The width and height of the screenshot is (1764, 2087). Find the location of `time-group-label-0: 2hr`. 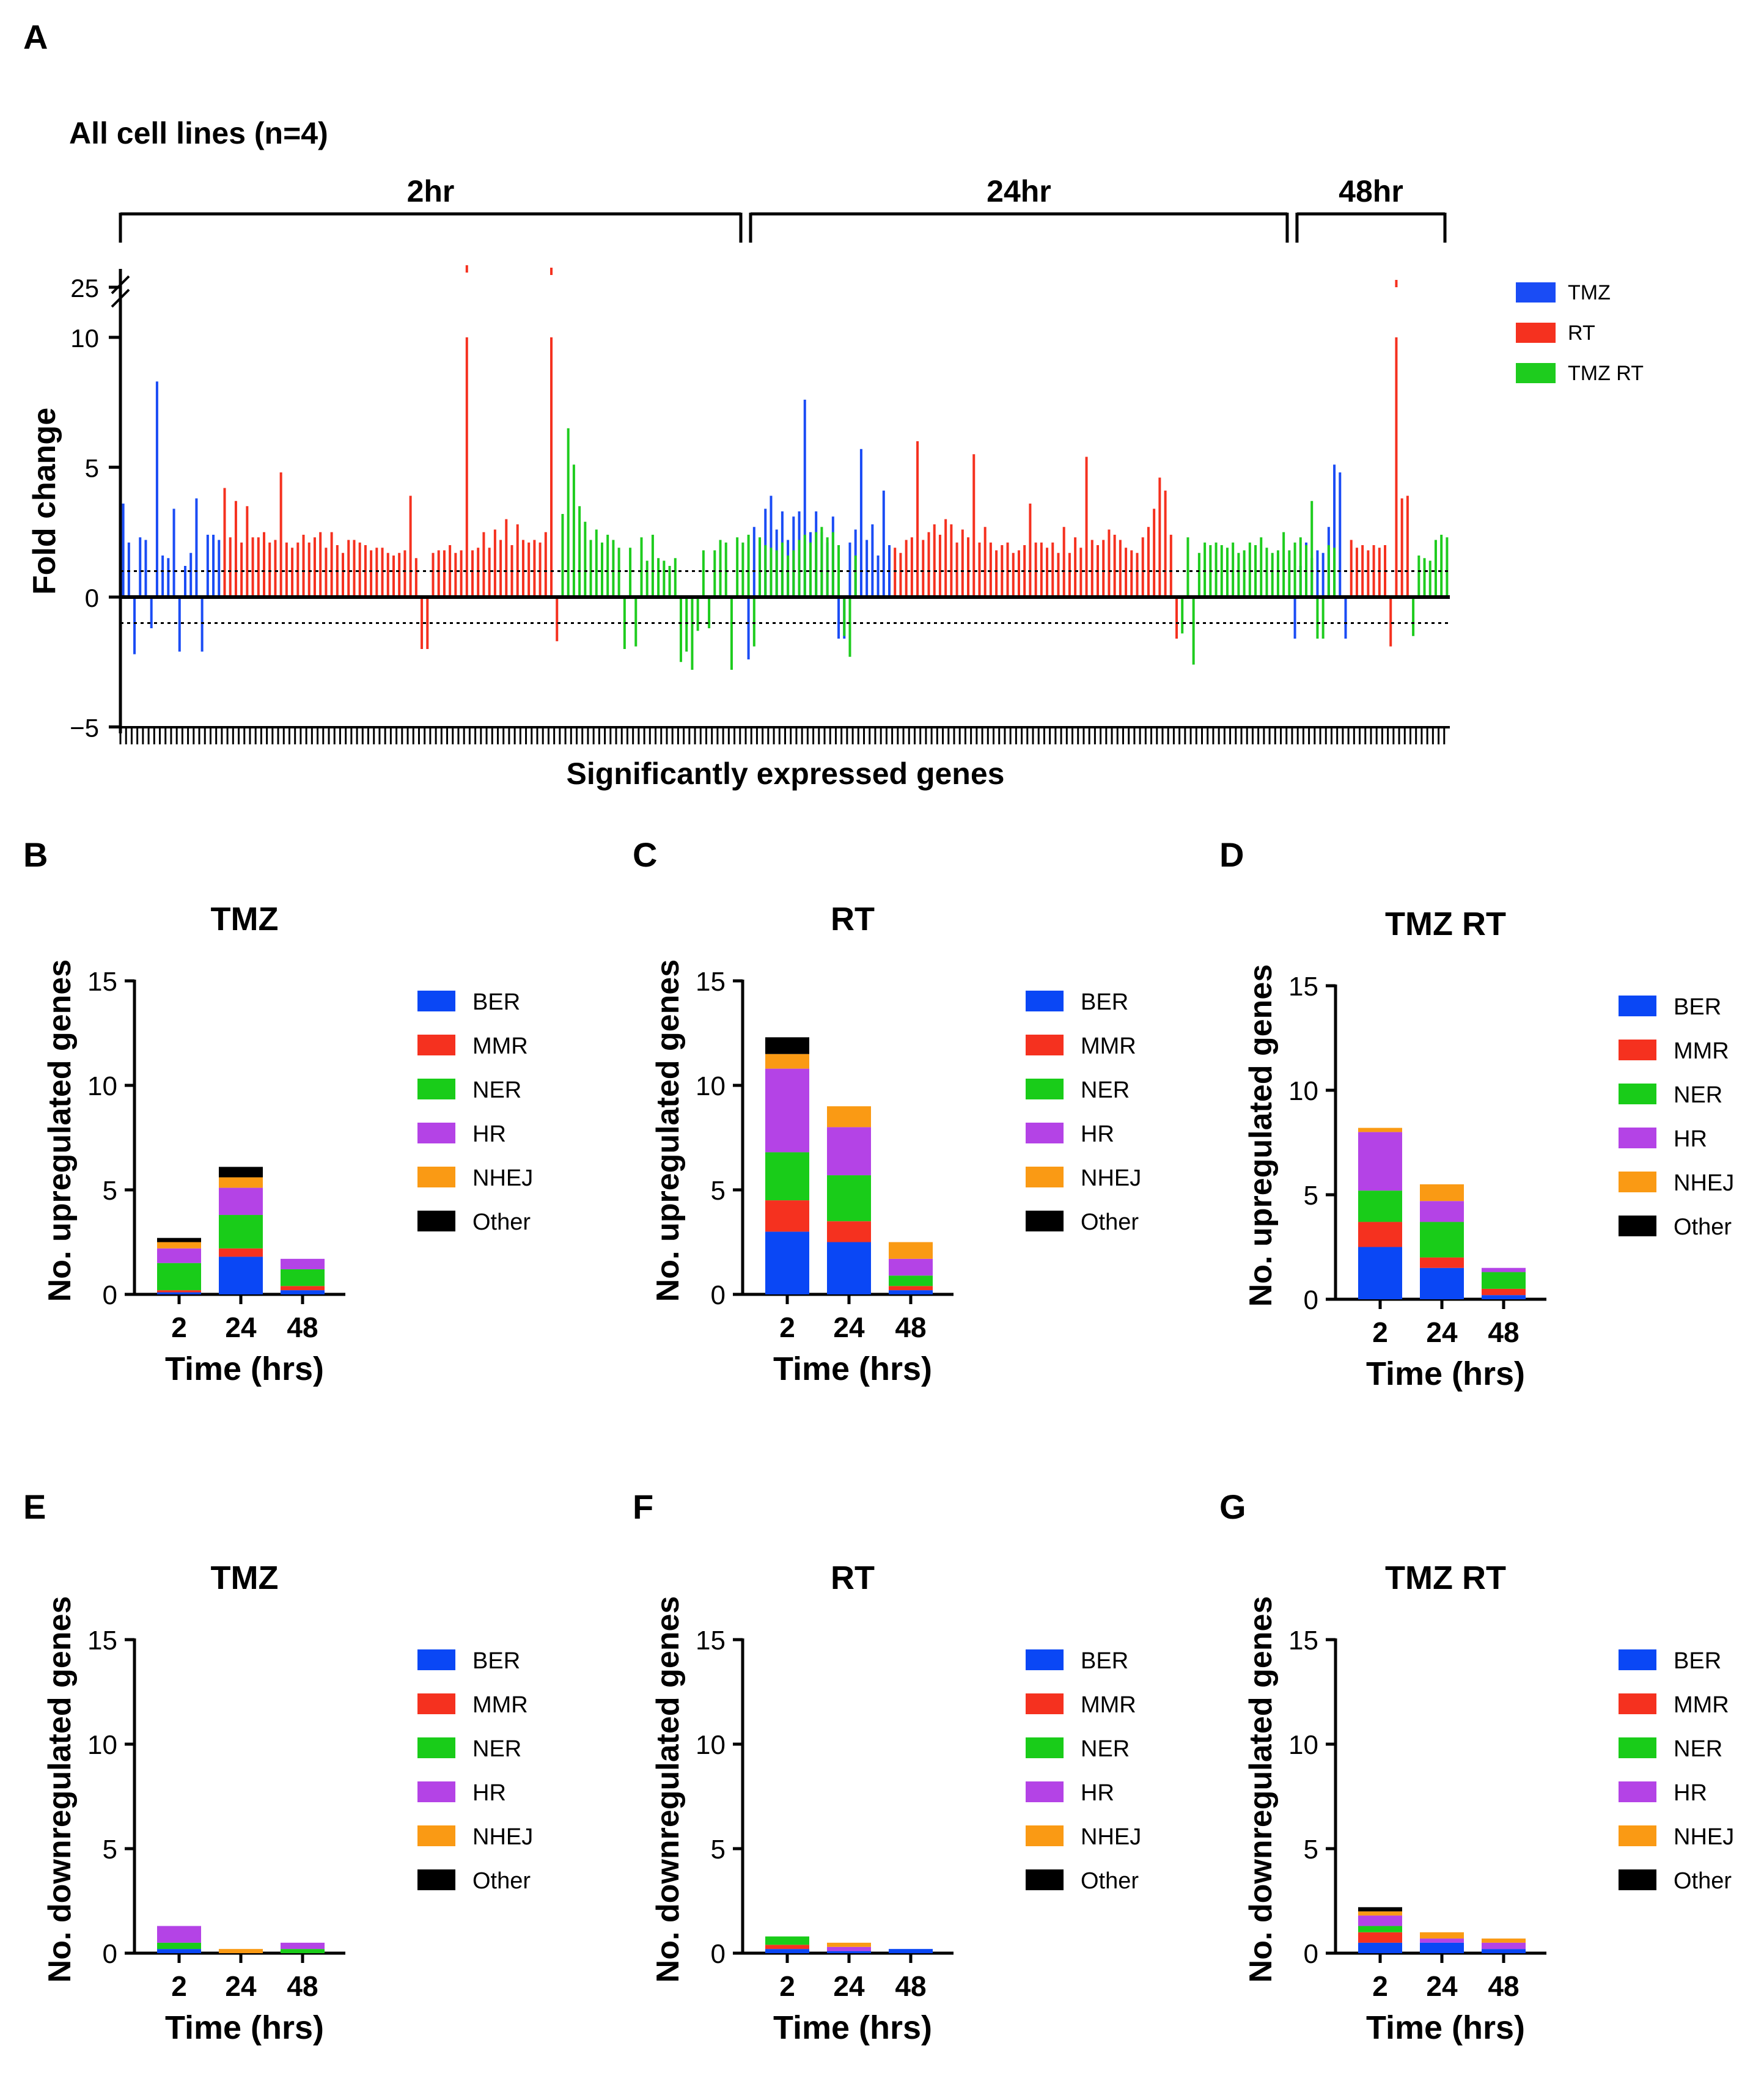

time-group-label-0: 2hr is located at coordinates (431, 191).